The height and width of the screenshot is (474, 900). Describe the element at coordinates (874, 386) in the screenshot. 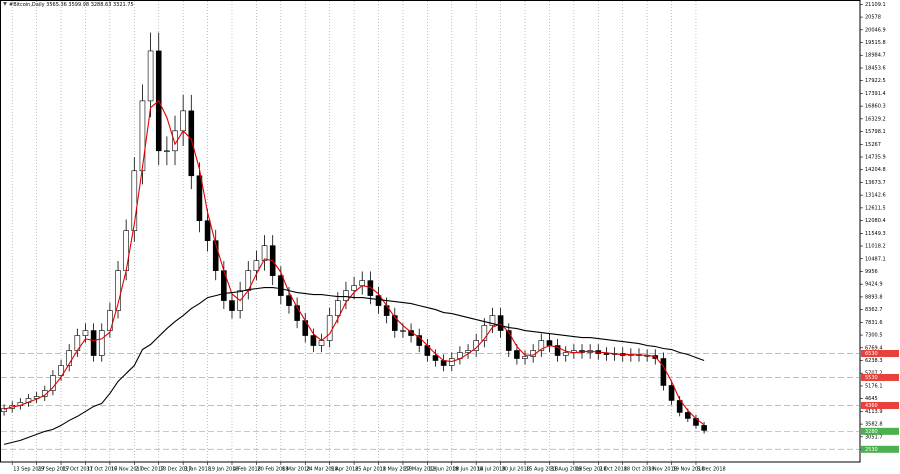

I see `y-tick-label: 5176.1` at that location.